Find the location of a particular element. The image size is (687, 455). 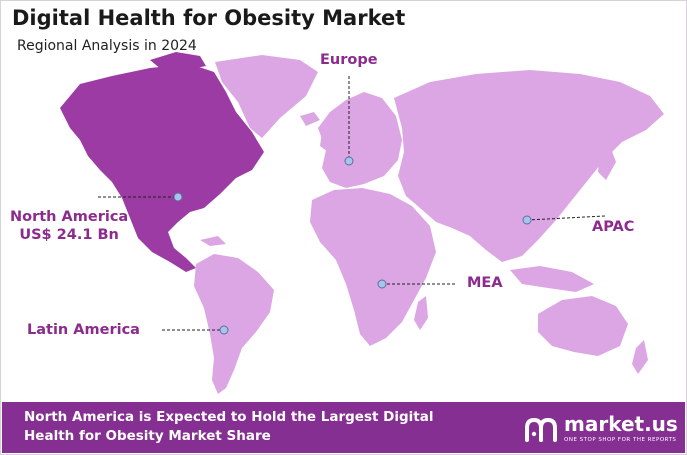

brand-tagline: ONE STOP SHOP FOR THE REPORTS is located at coordinates (620, 440).